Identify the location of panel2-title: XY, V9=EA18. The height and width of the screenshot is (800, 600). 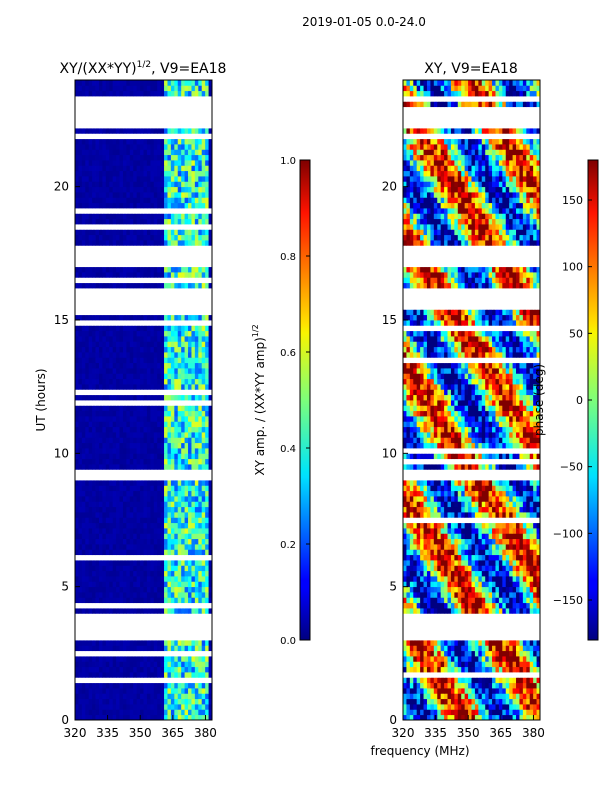
(471, 69).